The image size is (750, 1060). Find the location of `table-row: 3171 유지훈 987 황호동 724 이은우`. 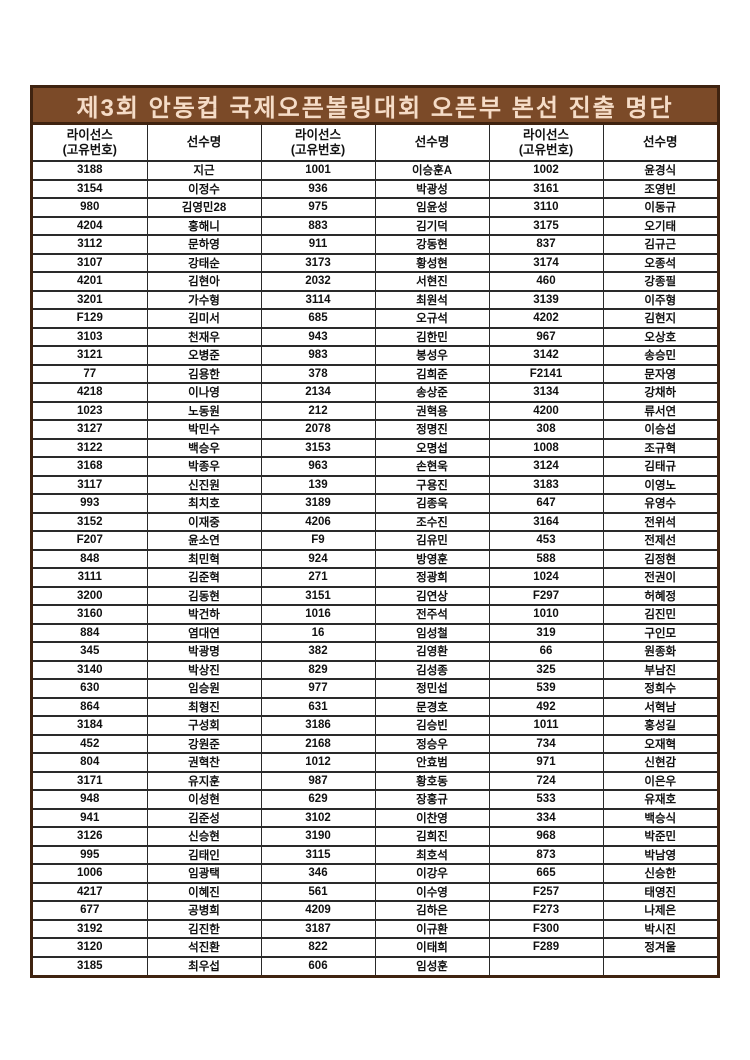

table-row: 3171 유지훈 987 황호동 724 이은우 is located at coordinates (375, 780).